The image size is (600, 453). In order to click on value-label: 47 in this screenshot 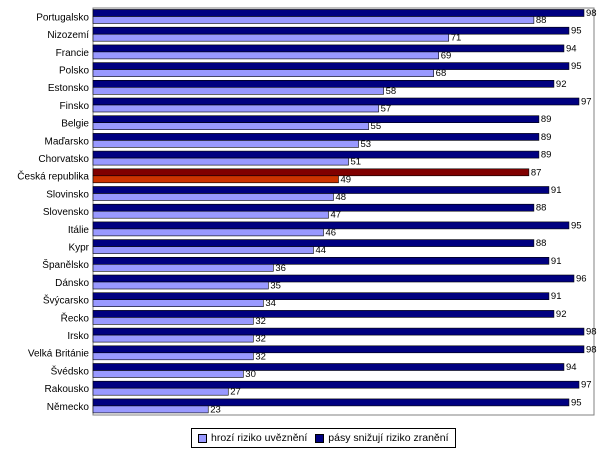, I will do `click(335, 215)`.